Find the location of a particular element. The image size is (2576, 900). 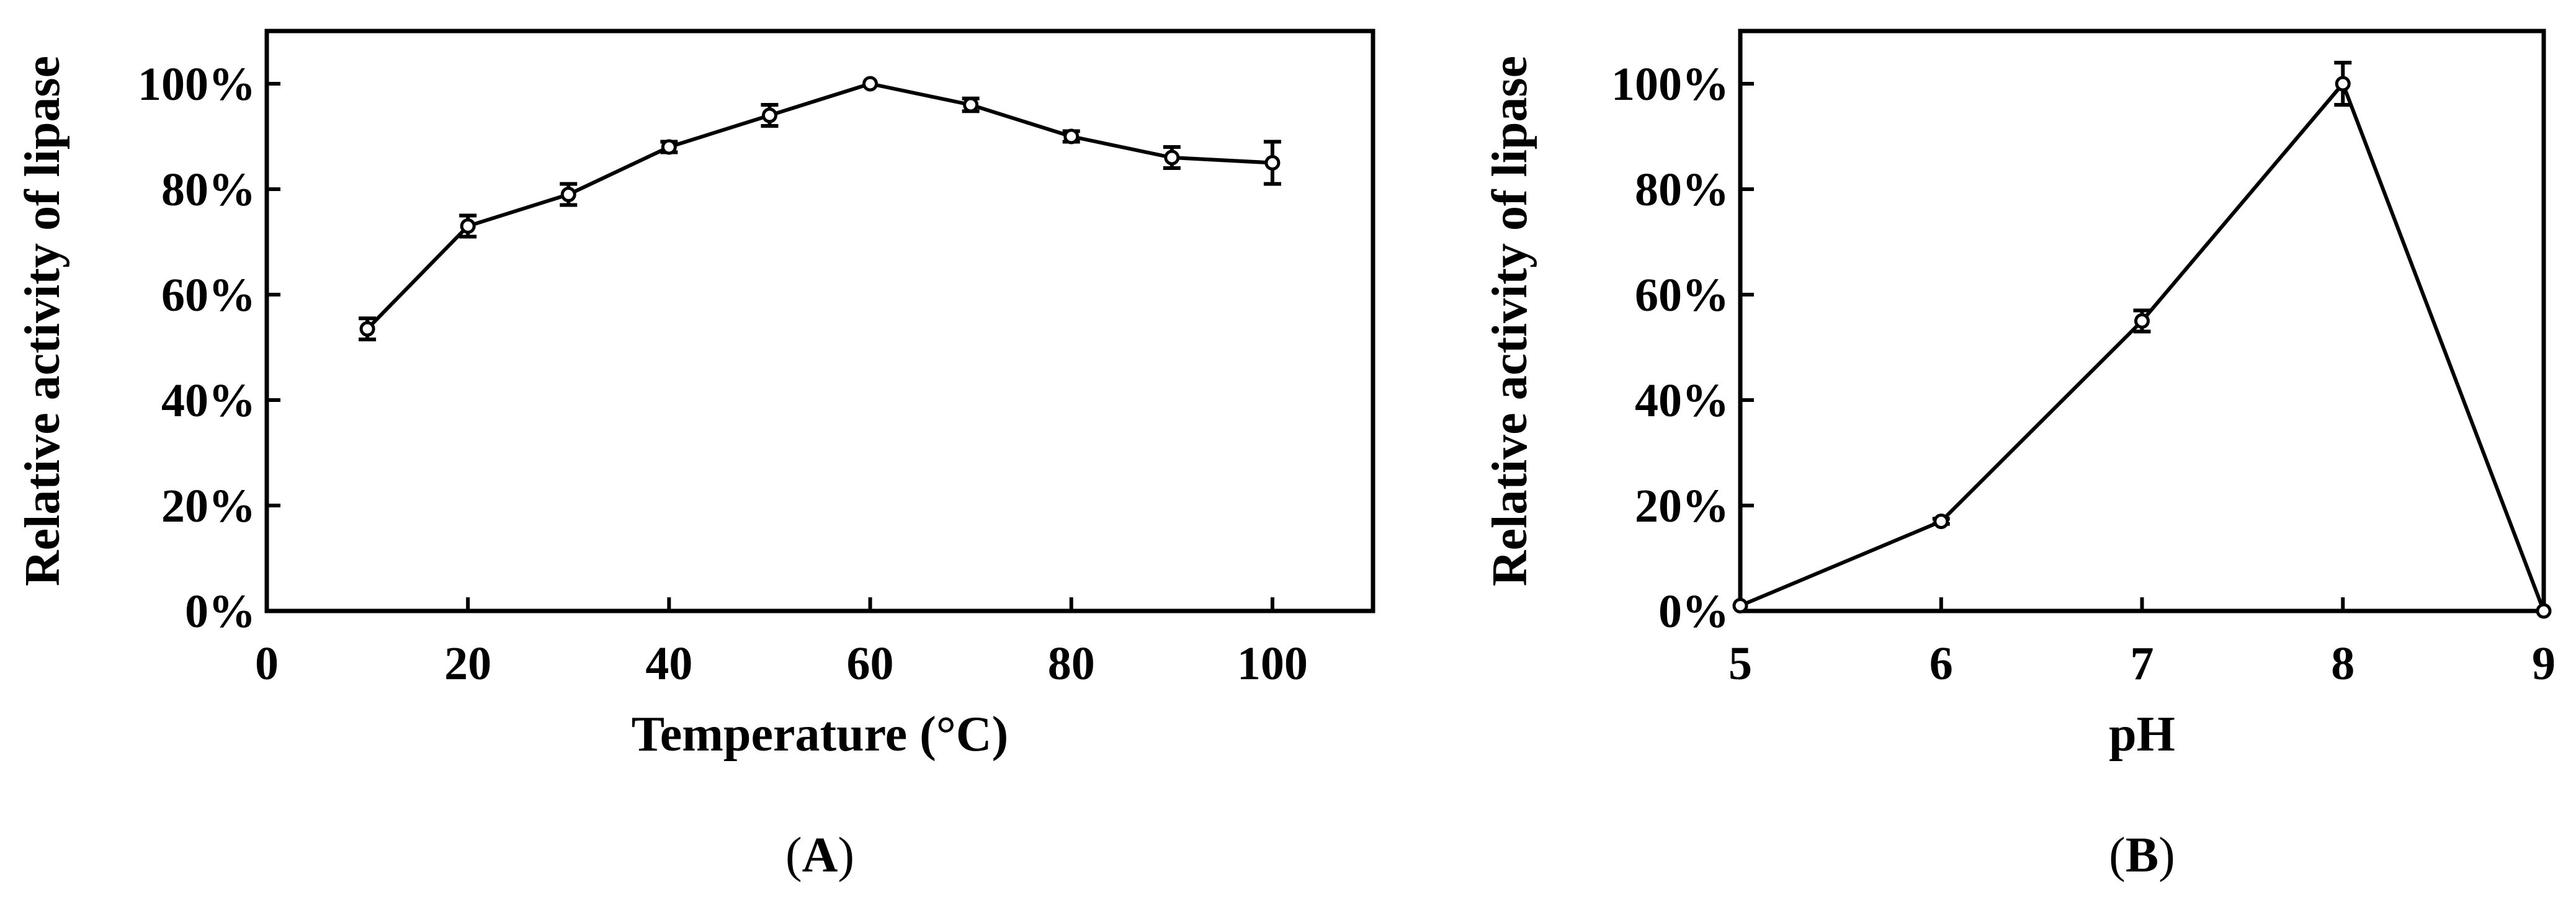

x-tick-label: 20 is located at coordinates (467, 664).